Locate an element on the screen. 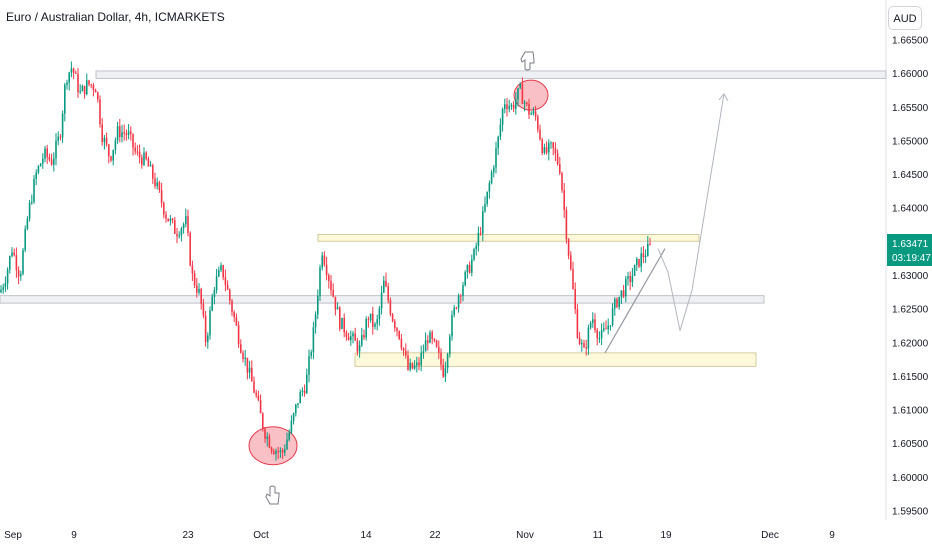 This screenshot has width=932, height=550. hand-pointer-icon is located at coordinates (272, 495).